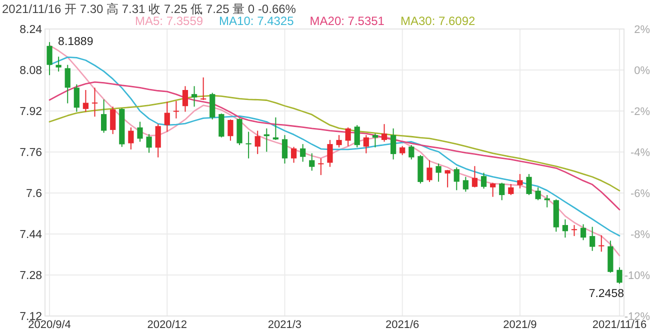  Describe the element at coordinates (642, 71) in the screenshot. I see `y2-tick-label: 0%` at that location.